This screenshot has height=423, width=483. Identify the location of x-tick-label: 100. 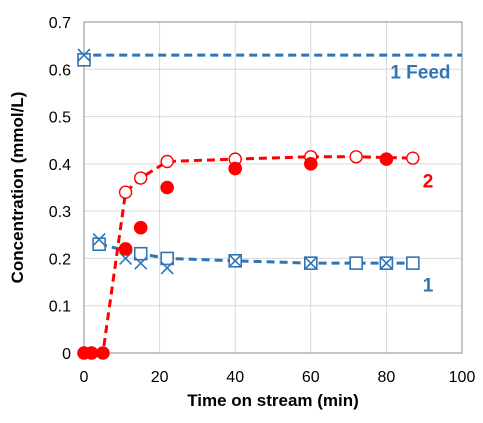
(462, 377).